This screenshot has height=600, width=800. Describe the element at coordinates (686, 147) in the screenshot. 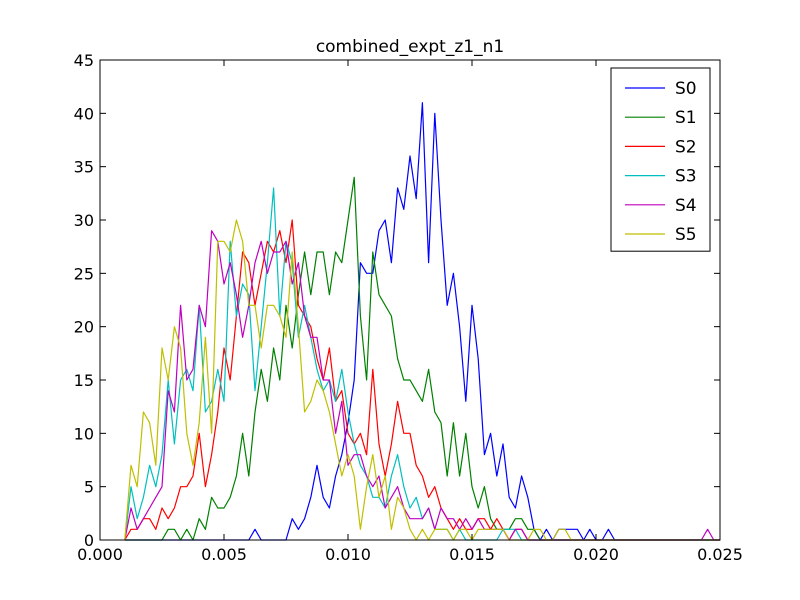

I see `legend-label-s2: S2` at that location.